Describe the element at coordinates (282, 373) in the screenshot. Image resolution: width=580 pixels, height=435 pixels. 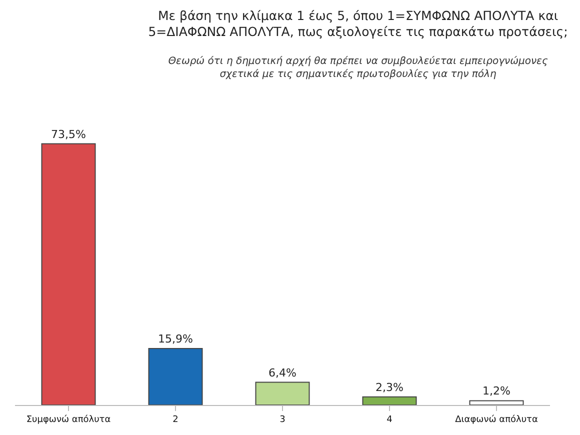
I see `data-label: 6,4%` at that location.